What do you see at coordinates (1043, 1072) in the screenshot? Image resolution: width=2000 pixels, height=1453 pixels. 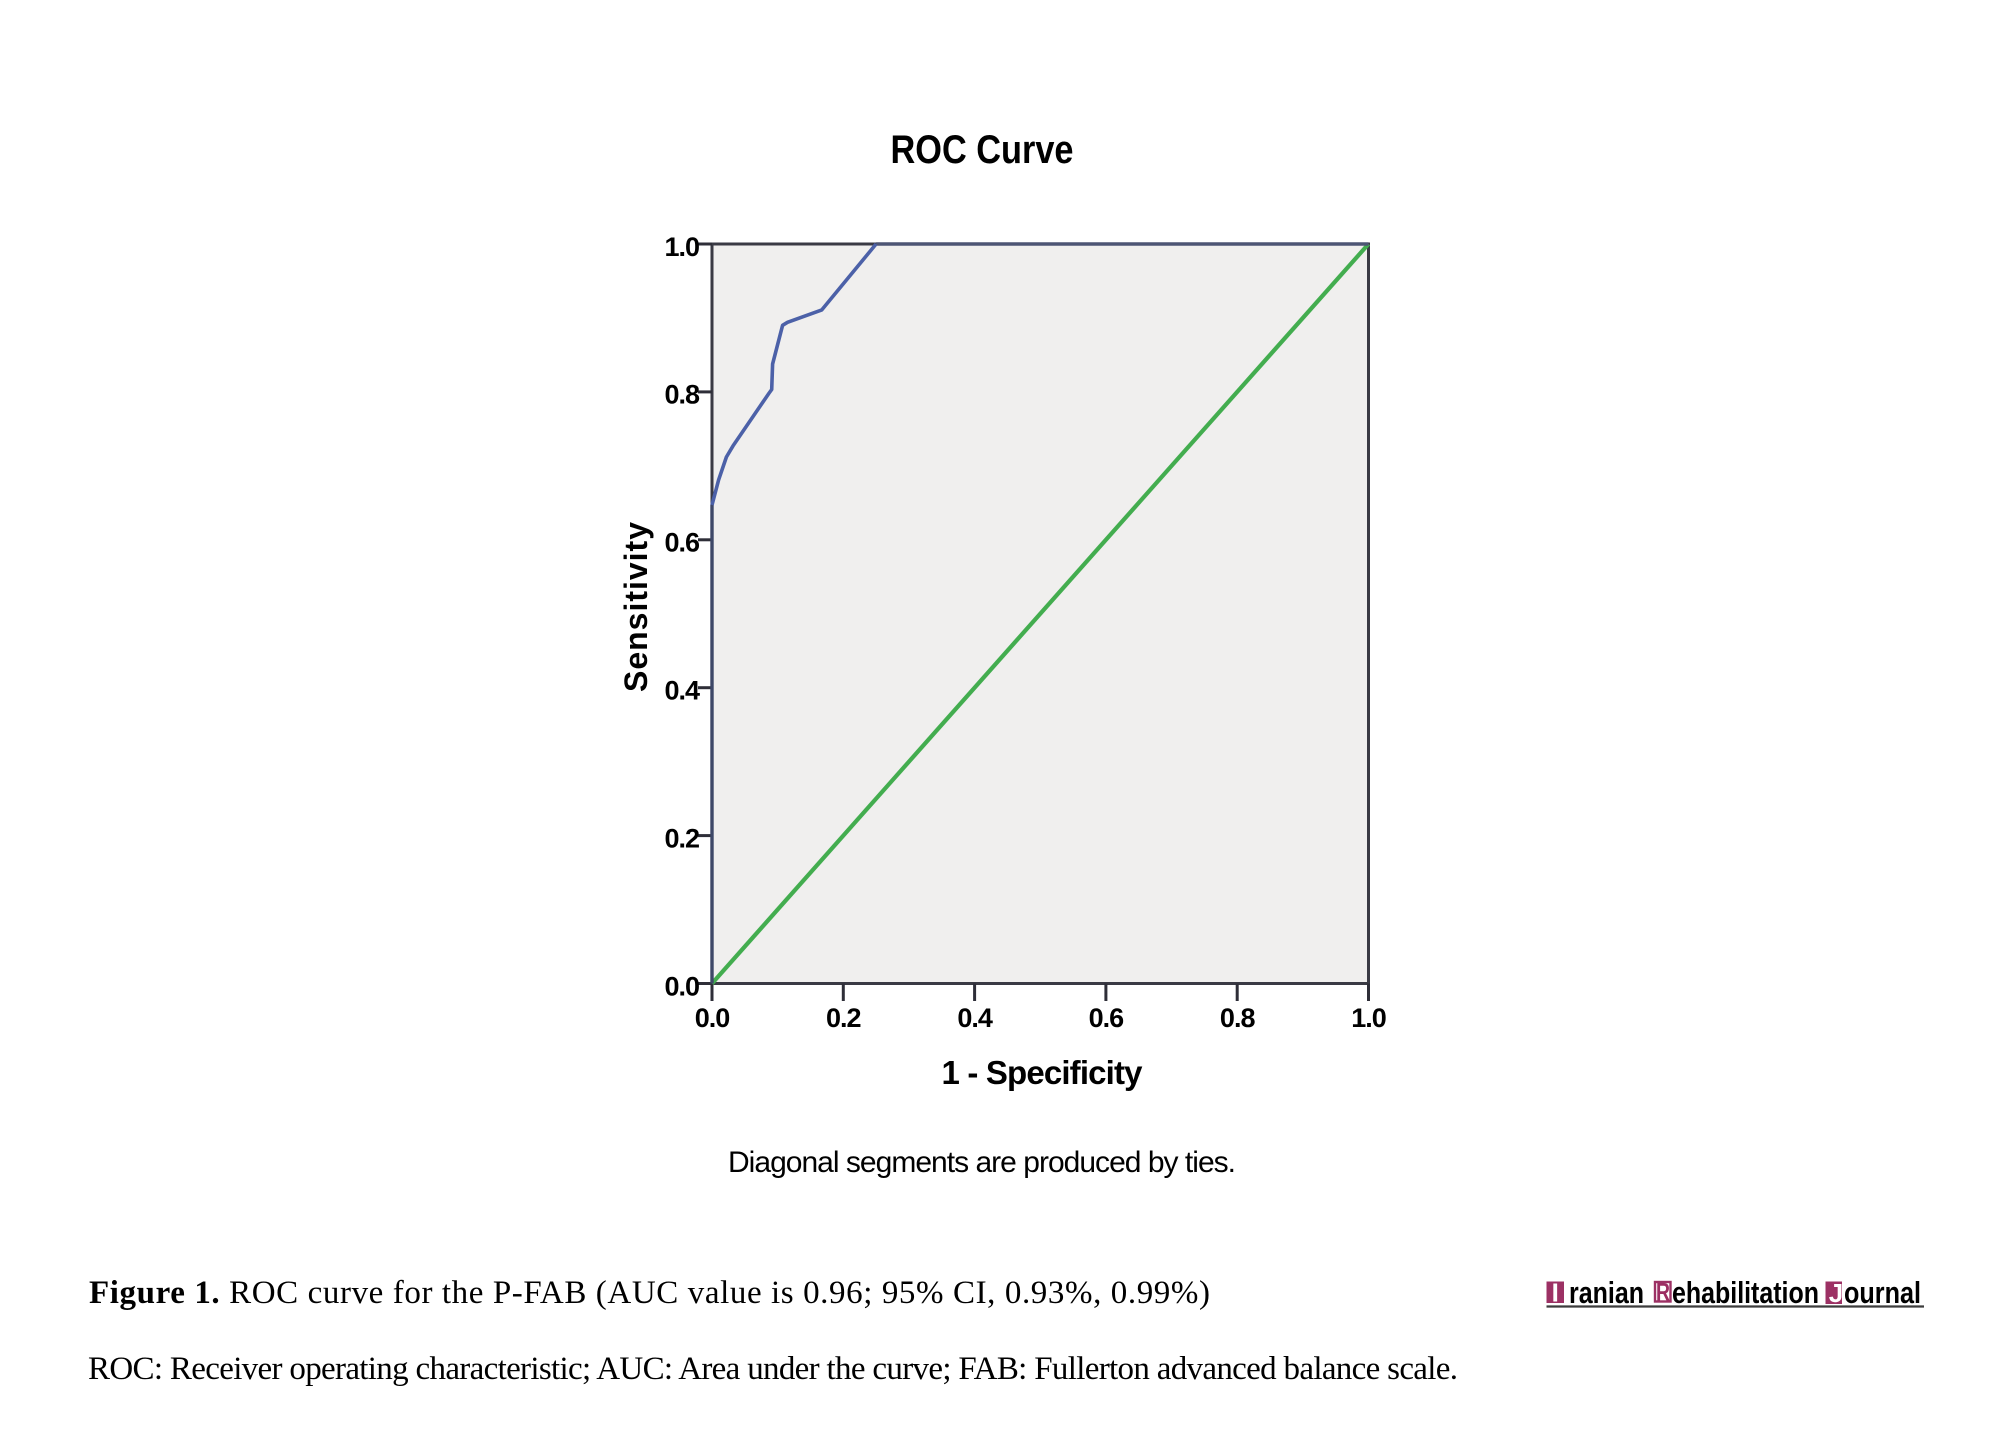 I see `svg-text: 1 - Specificity` at bounding box center [1043, 1072].